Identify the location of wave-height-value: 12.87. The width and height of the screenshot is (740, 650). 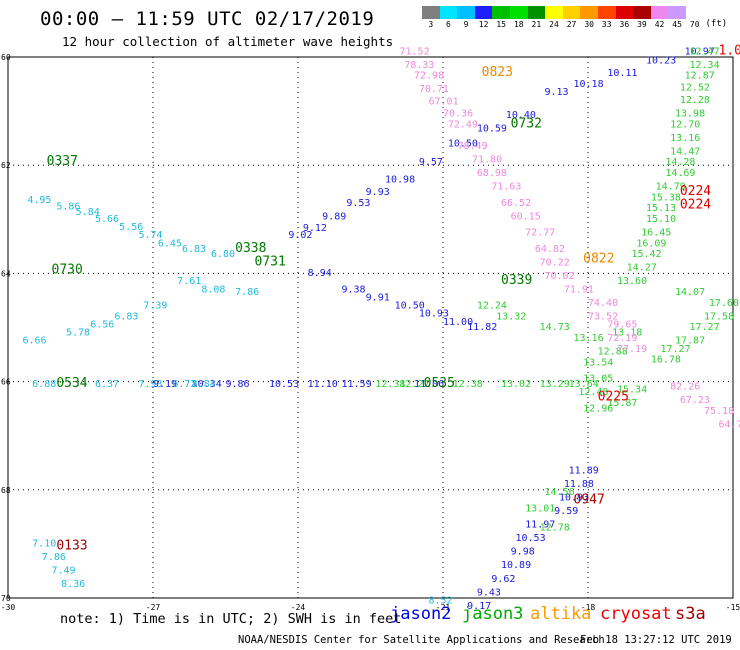
(700, 76).